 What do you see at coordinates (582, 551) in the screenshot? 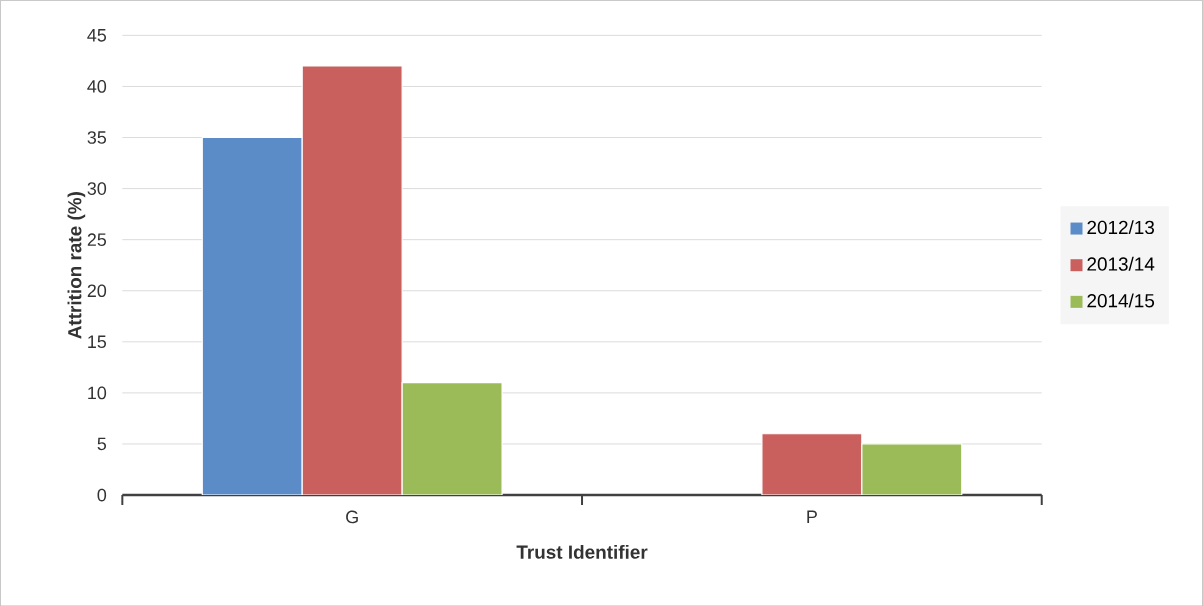
I see `x-axis-title: Trust Identifier` at bounding box center [582, 551].